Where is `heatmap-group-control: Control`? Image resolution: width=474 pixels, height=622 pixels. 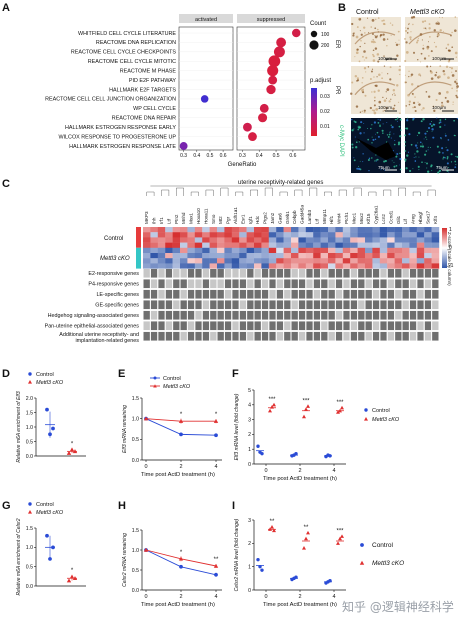
heatmap-group-control: Control is located at coordinates (114, 239).